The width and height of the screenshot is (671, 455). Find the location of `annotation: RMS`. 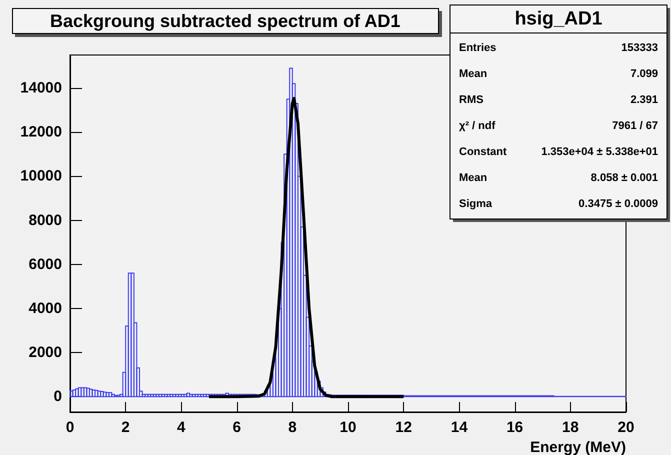

annotation: RMS is located at coordinates (471, 100).